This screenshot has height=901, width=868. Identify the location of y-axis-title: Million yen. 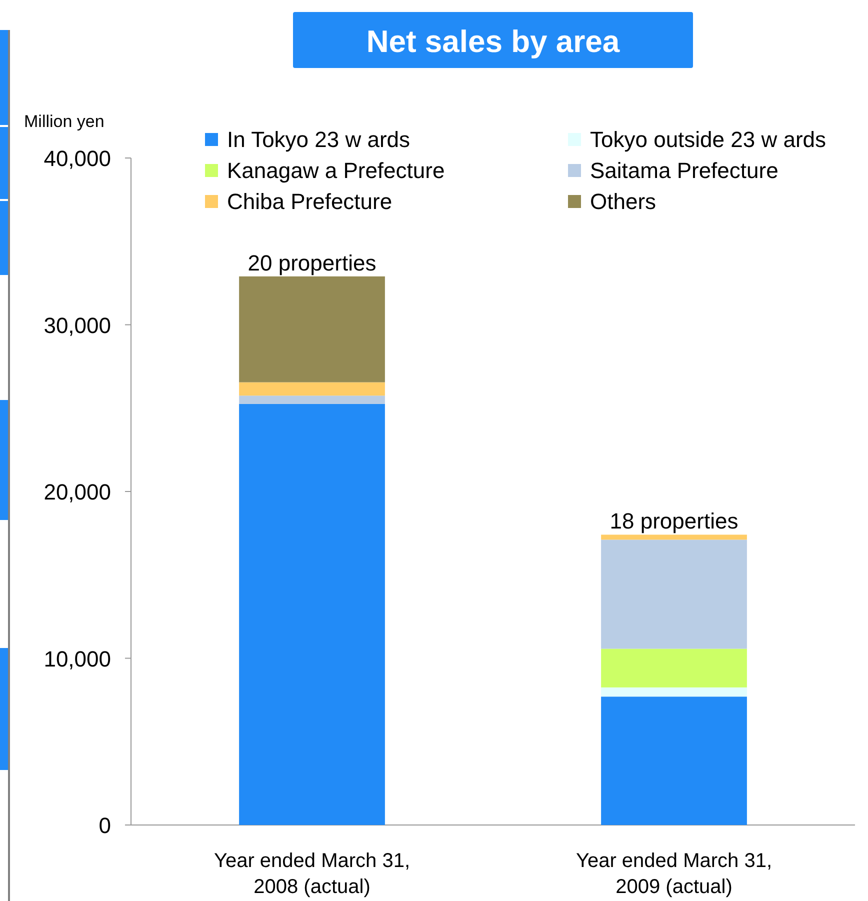
(64, 121).